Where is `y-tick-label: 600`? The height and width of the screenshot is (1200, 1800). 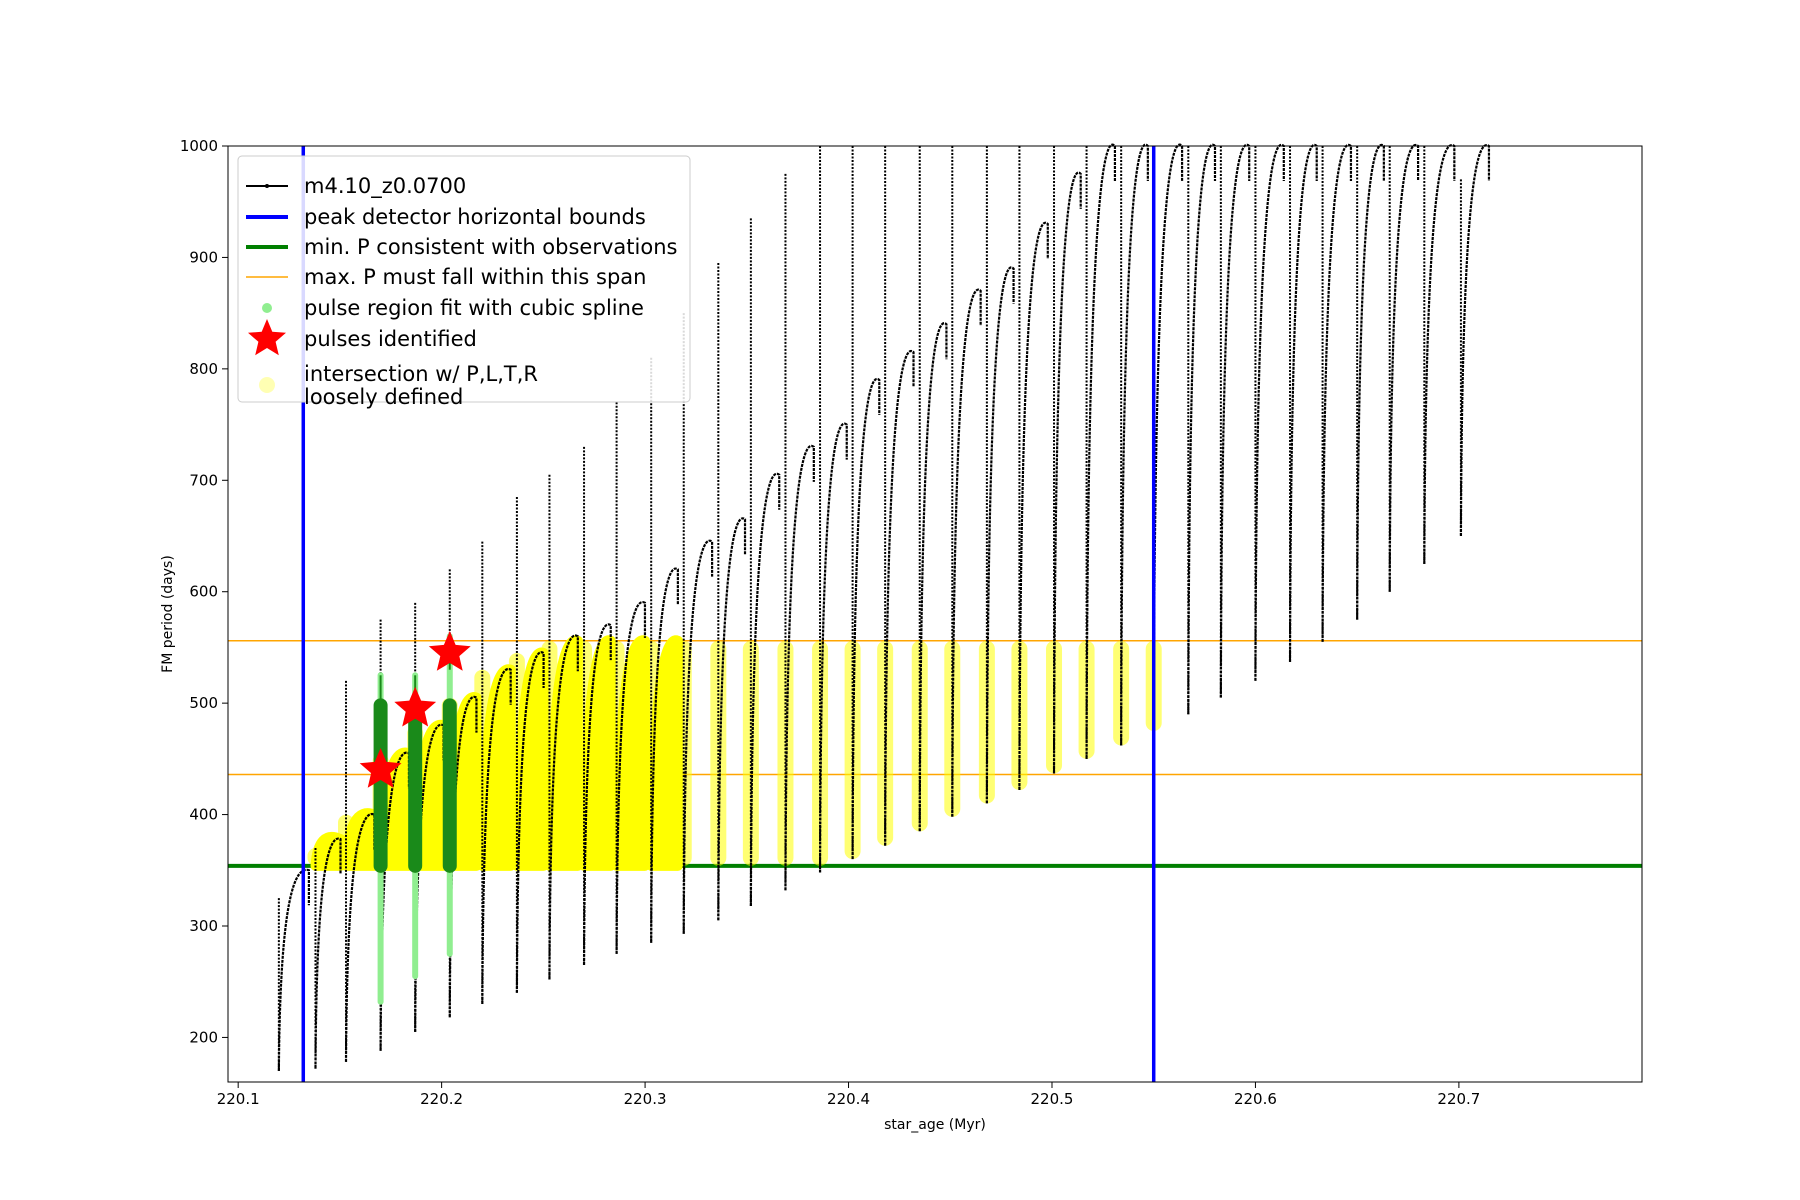
y-tick-label: 600 is located at coordinates (203, 592).